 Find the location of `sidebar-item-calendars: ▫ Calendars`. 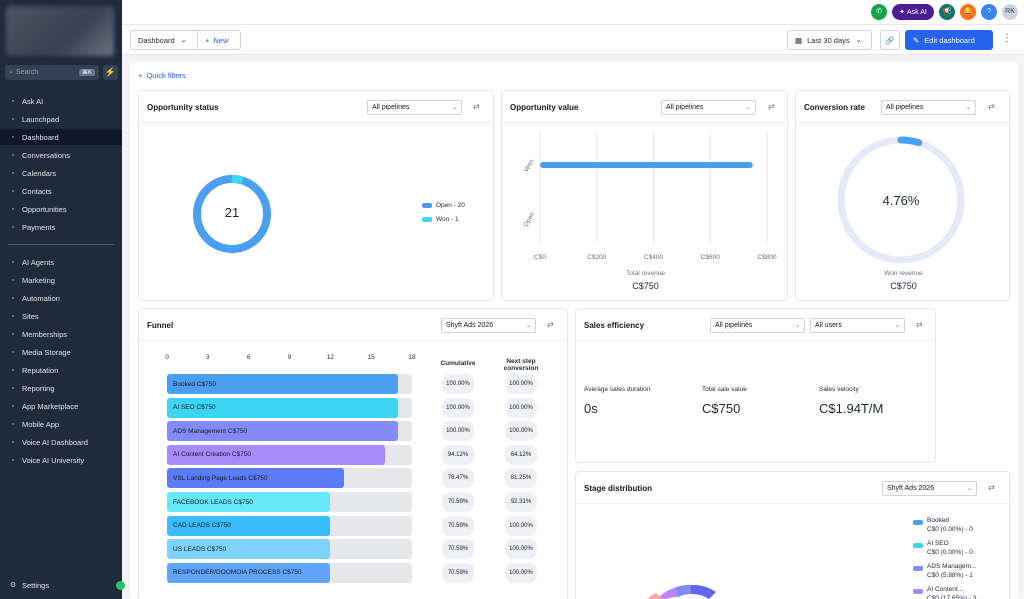

sidebar-item-calendars: ▫ Calendars is located at coordinates (61, 173).